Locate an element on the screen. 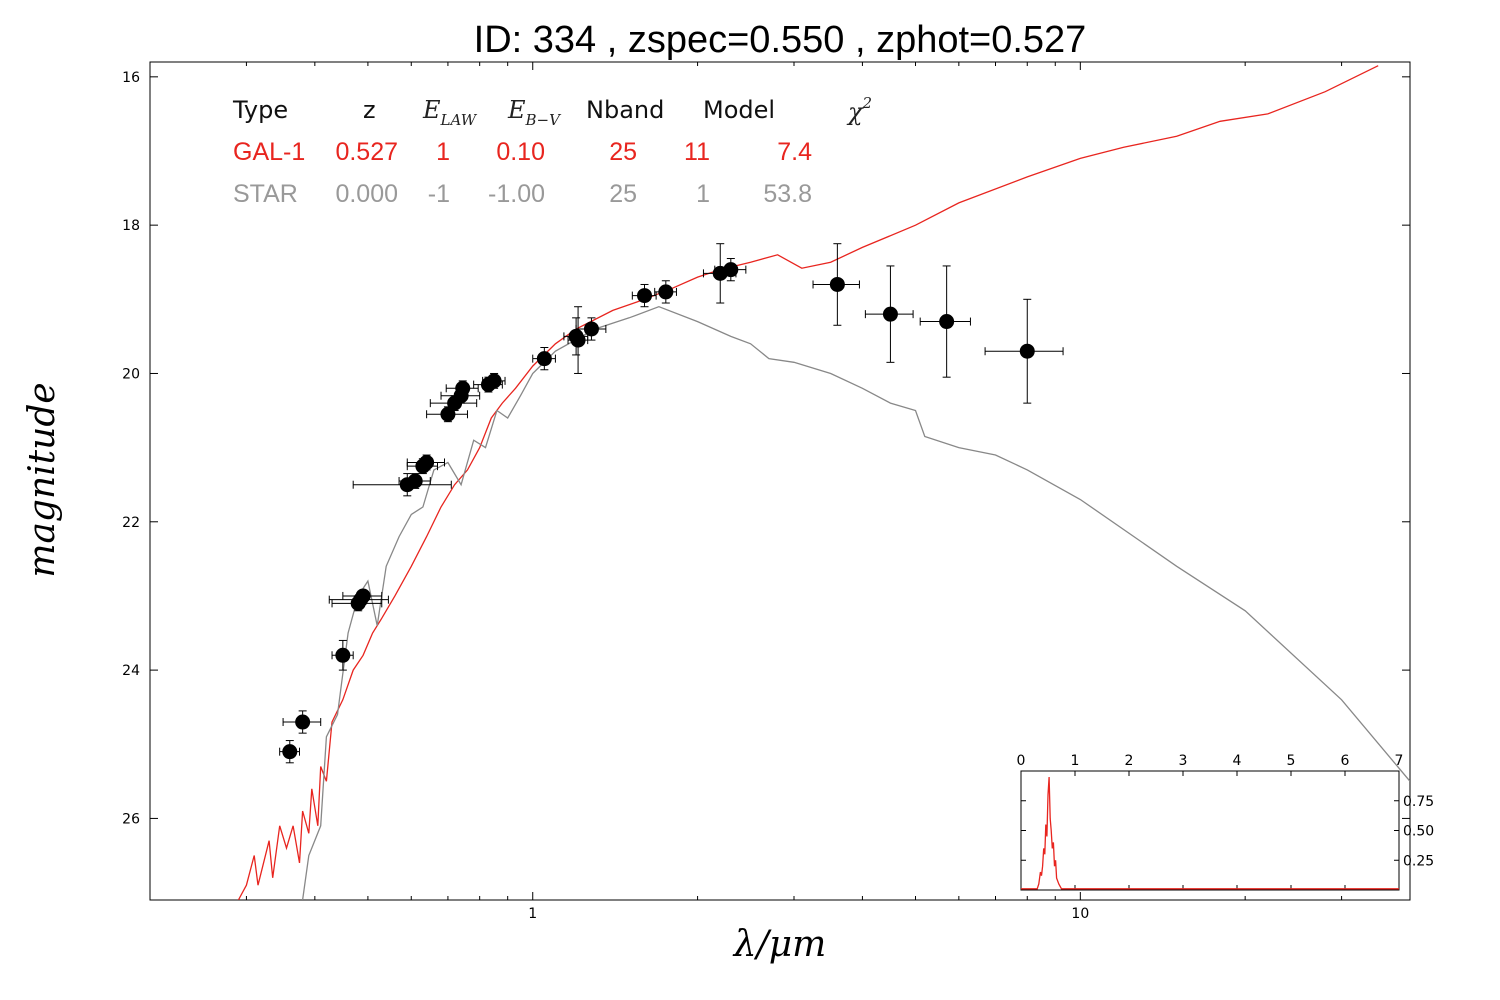  y-axis-label: magnitude is located at coordinates (42, 479).